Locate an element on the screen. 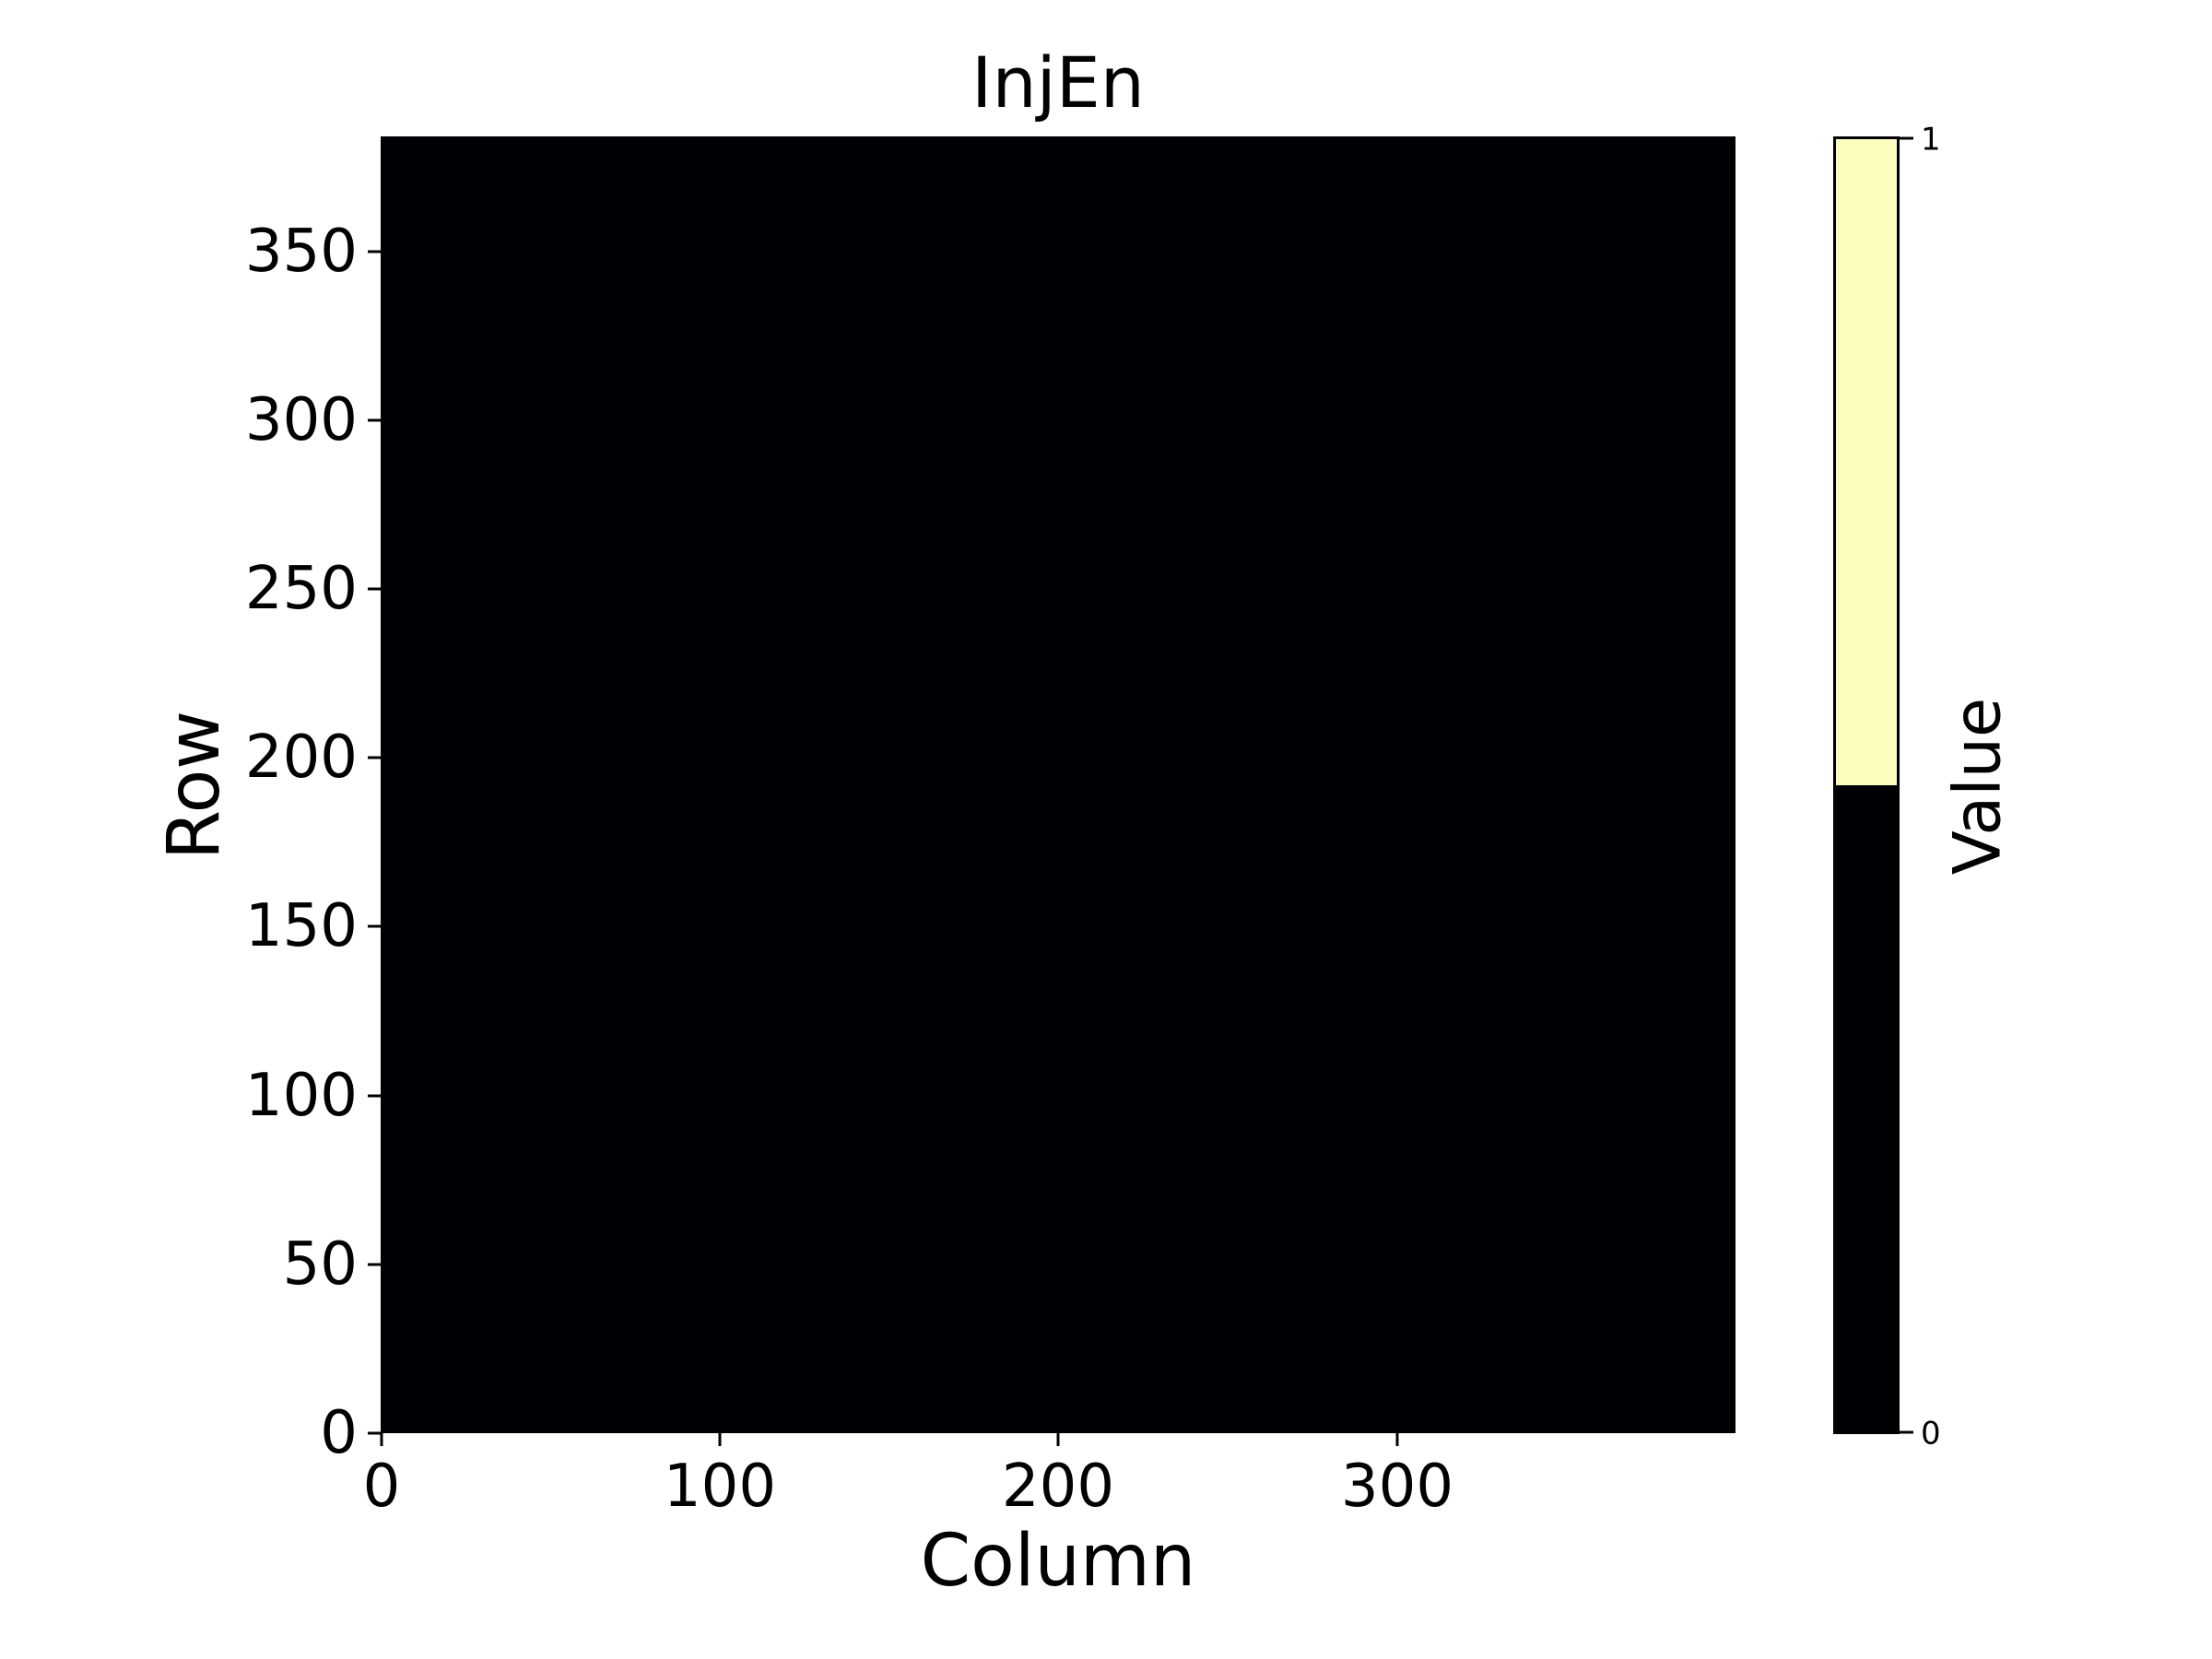 Image resolution: width=2212 pixels, height=1659 pixels. chart-title: InjEn is located at coordinates (1058, 82).